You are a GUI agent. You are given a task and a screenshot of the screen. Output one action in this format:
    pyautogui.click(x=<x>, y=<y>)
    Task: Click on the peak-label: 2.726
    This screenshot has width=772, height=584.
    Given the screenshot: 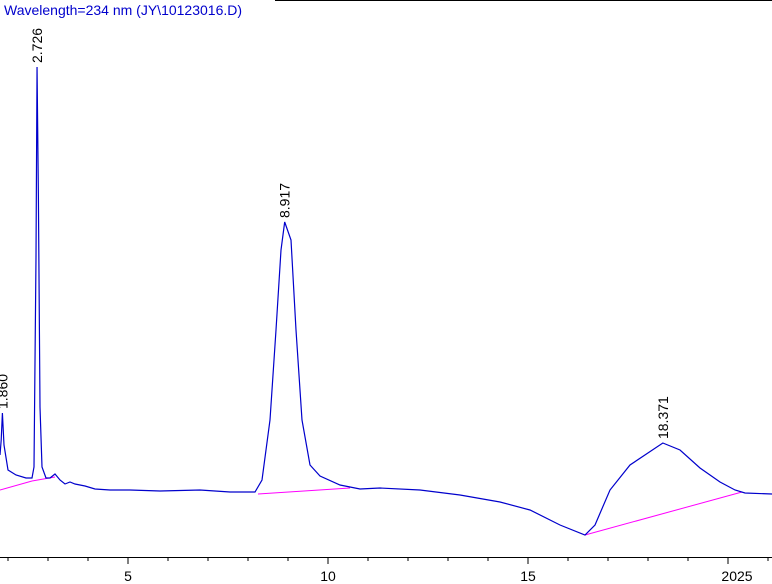 What is the action you would take?
    pyautogui.click(x=37, y=45)
    